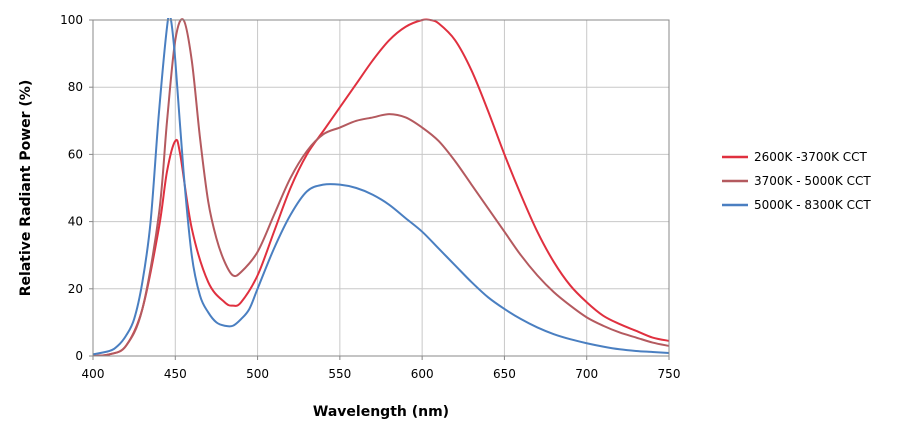  What do you see at coordinates (93, 374) in the screenshot?
I see `x-tick-label: 400` at bounding box center [93, 374].